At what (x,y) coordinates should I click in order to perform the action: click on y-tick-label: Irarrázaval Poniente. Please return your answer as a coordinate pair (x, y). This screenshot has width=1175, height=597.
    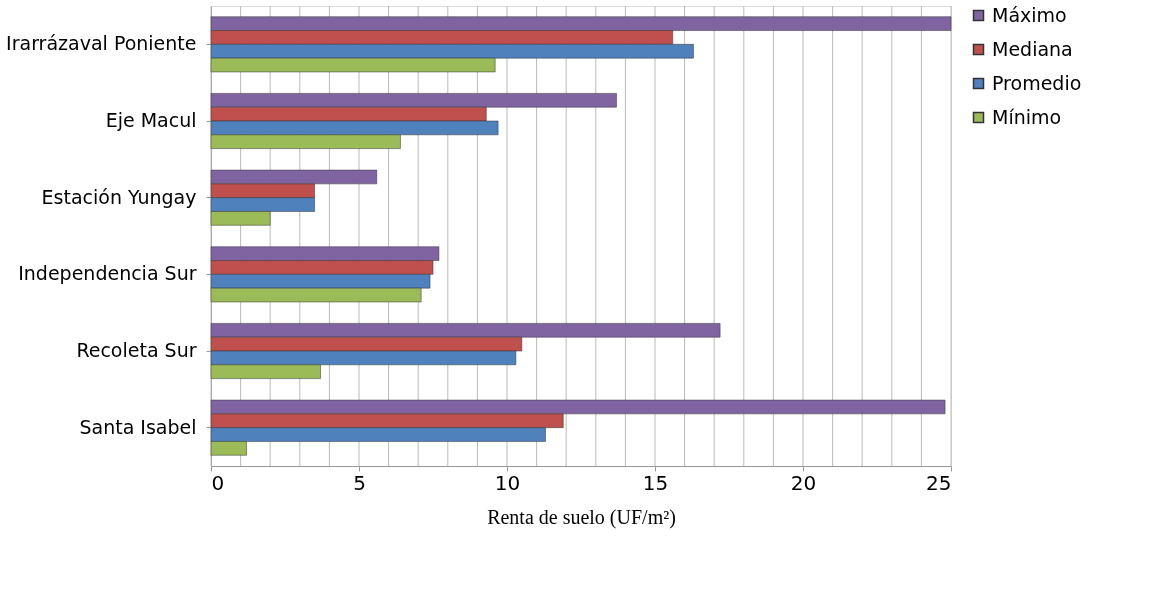
    Looking at the image, I should click on (101, 43).